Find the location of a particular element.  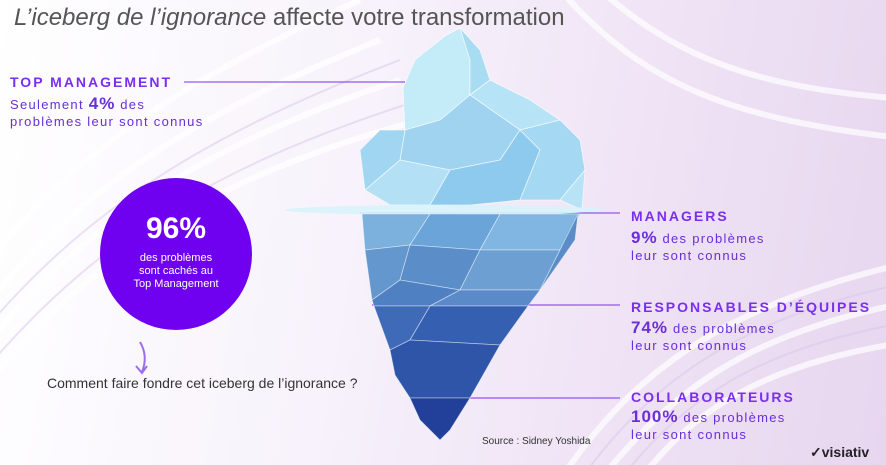

employees-rest: des problèmes is located at coordinates (732, 417).